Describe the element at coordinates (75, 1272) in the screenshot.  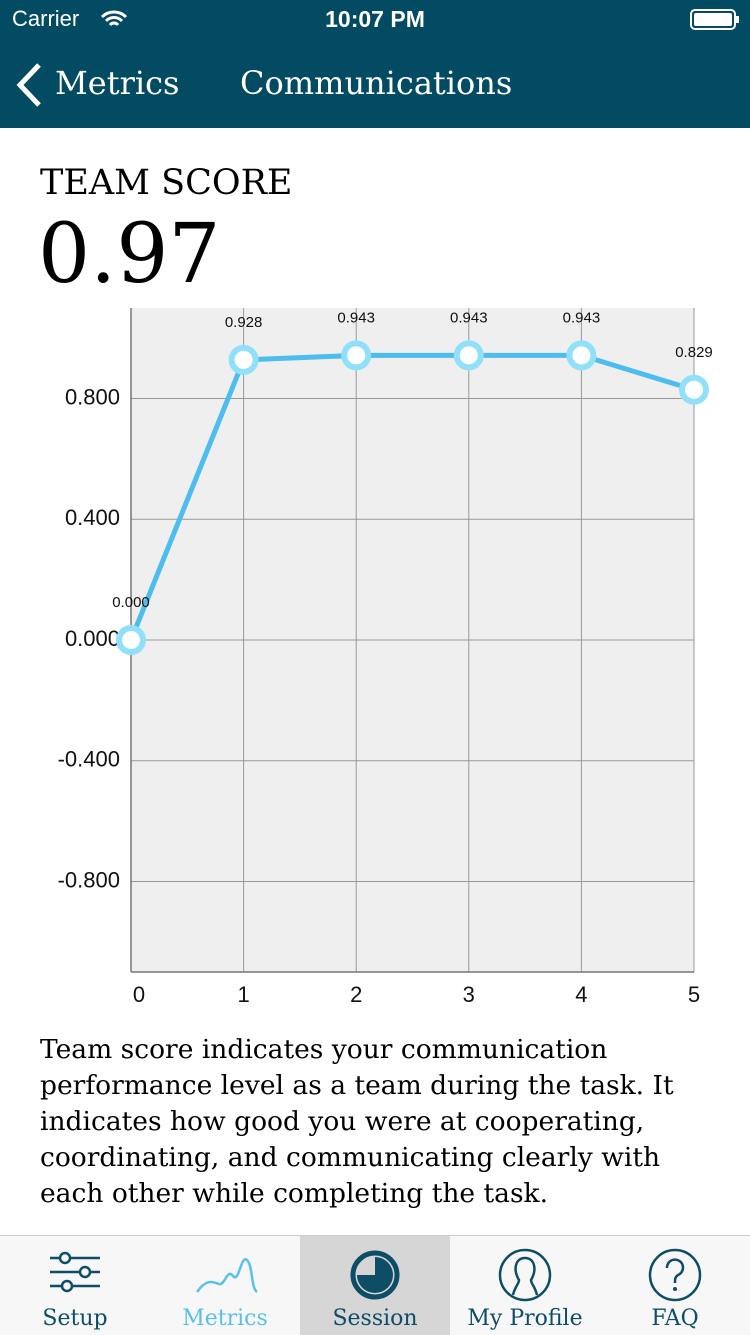
I see `setup-icon` at that location.